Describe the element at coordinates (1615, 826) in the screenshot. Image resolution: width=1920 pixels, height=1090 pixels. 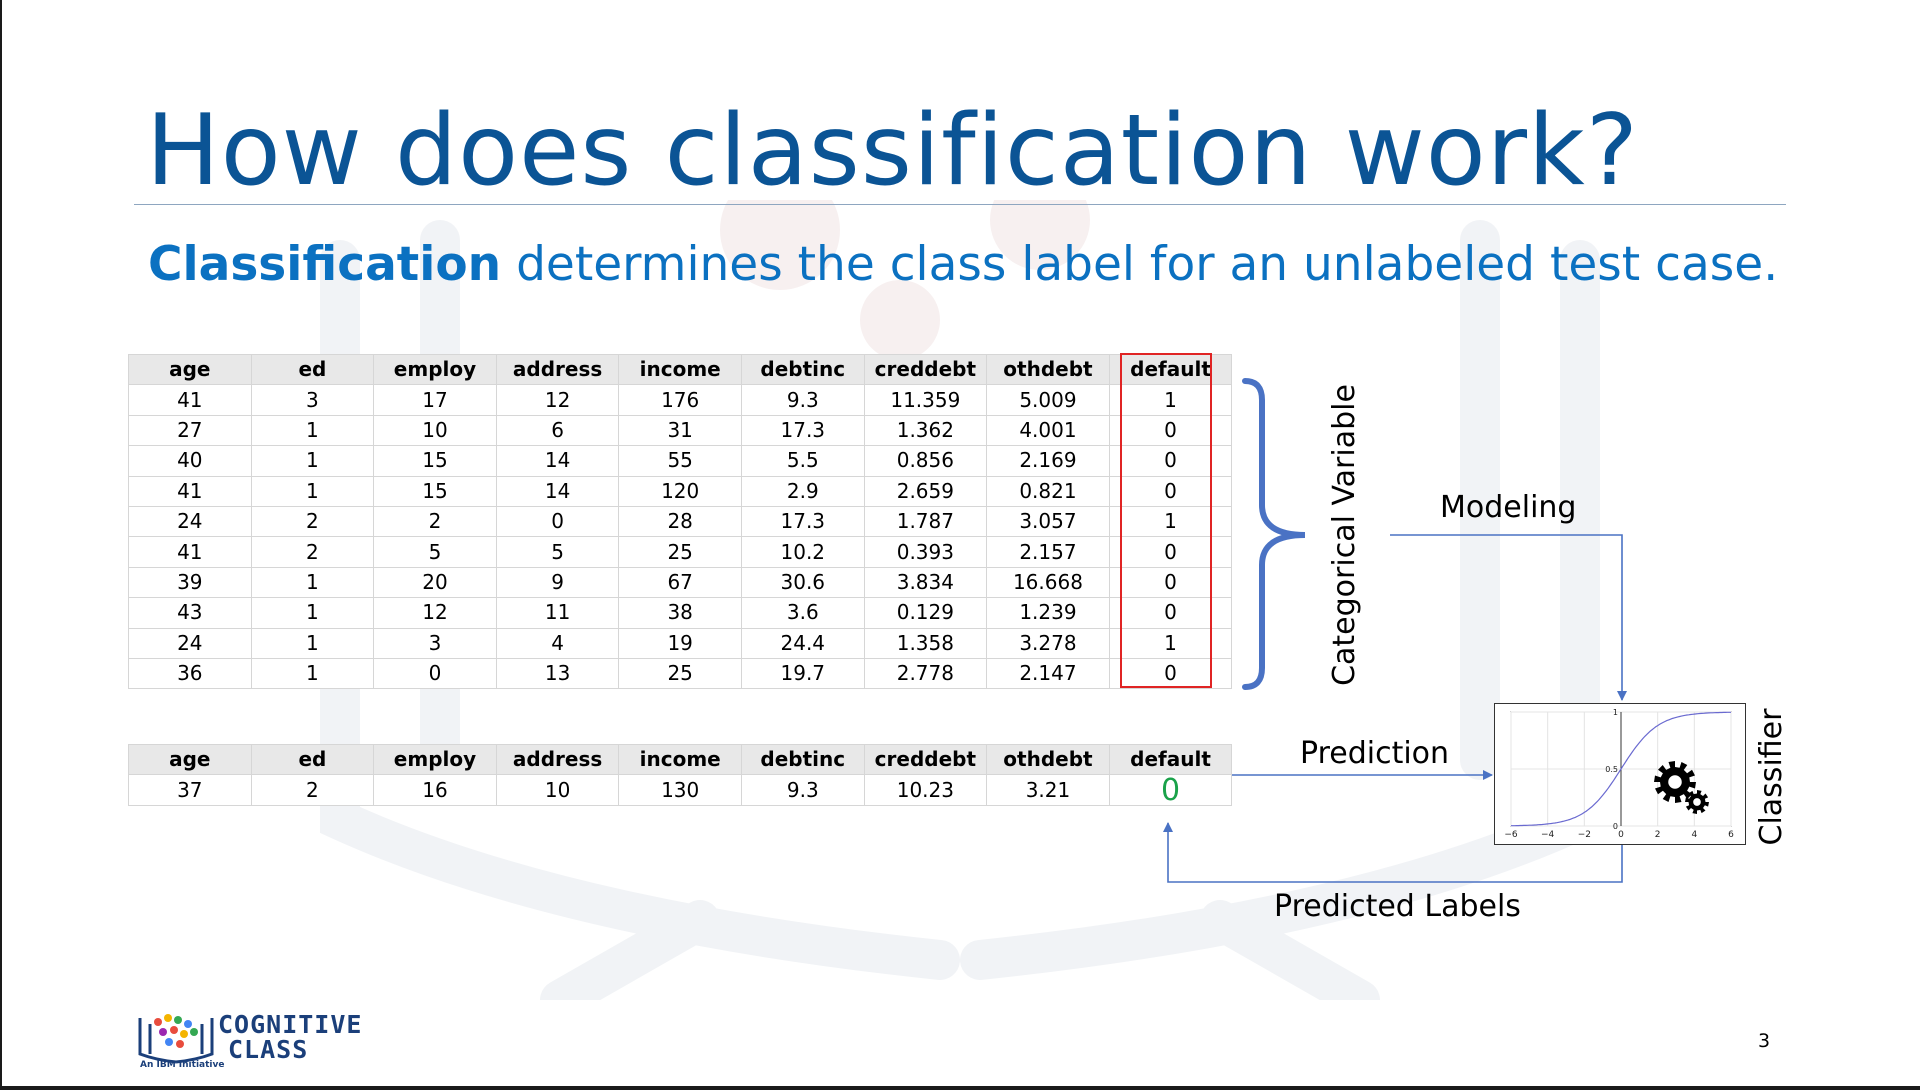
I see `y-tick-label: 0` at that location.